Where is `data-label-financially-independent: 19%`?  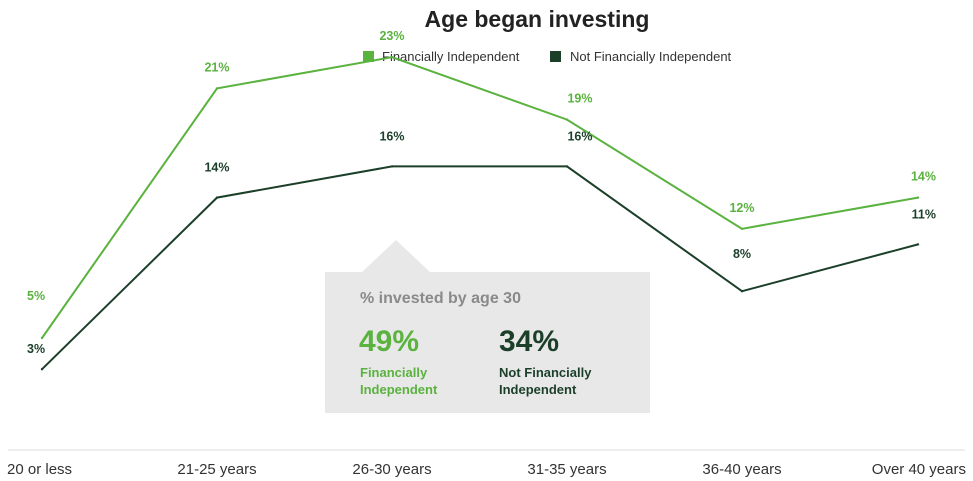
data-label-financially-independent: 19% is located at coordinates (579, 99).